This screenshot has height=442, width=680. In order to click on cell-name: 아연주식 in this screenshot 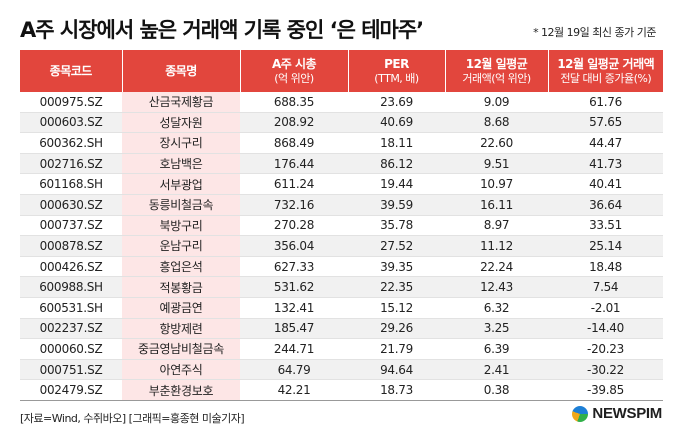, I will do `click(181, 370)`.